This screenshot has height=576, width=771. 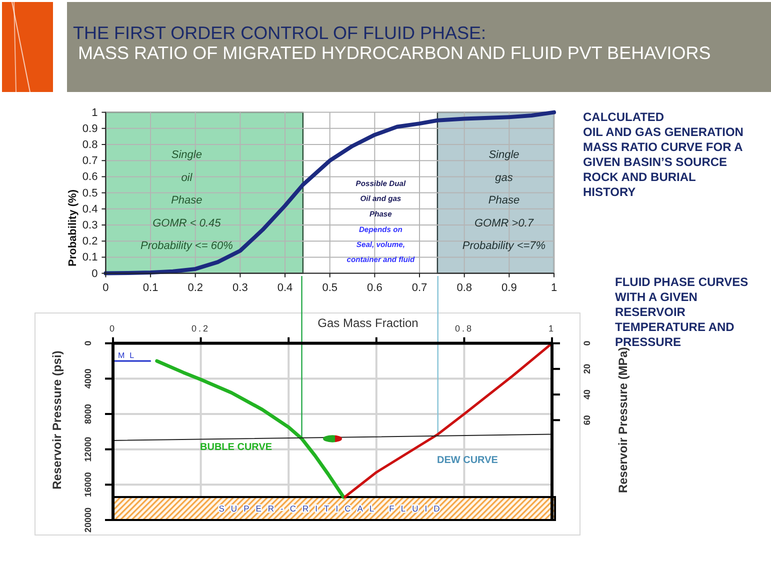 What do you see at coordinates (587, 420) in the screenshot?
I see `y2-tick-label: 60` at bounding box center [587, 420].